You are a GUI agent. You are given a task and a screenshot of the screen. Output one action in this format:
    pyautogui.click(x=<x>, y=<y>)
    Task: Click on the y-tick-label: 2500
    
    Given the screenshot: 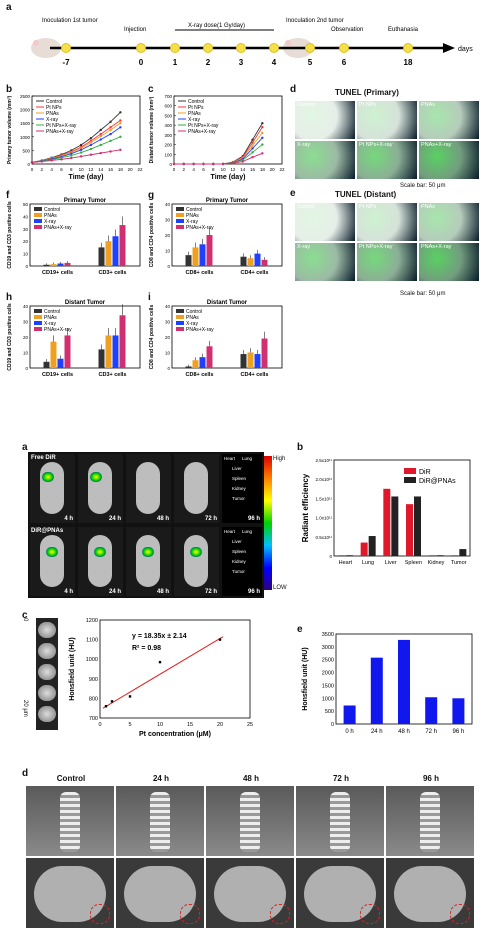 What is the action you would take?
    pyautogui.click(x=328, y=661)
    